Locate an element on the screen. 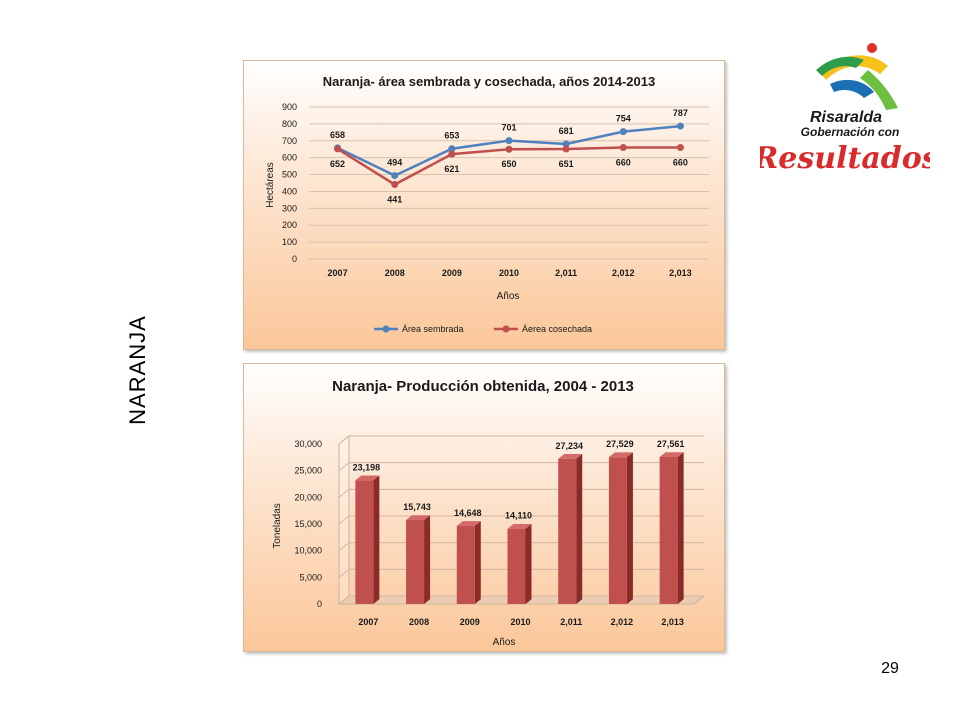 Image resolution: width=960 pixels, height=720 pixels. data-label: 701 is located at coordinates (508, 128).